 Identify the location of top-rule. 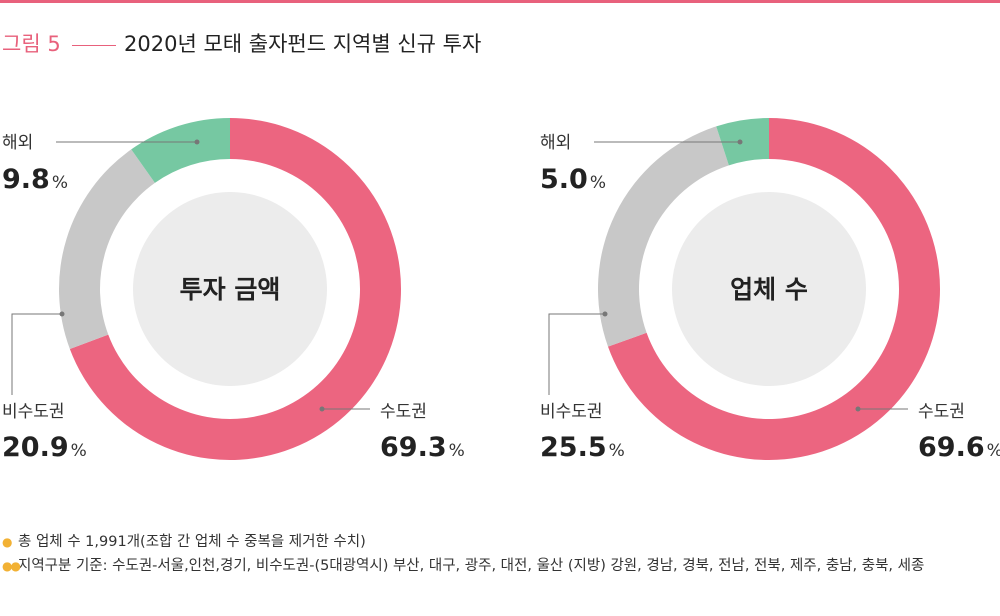
(500, 1).